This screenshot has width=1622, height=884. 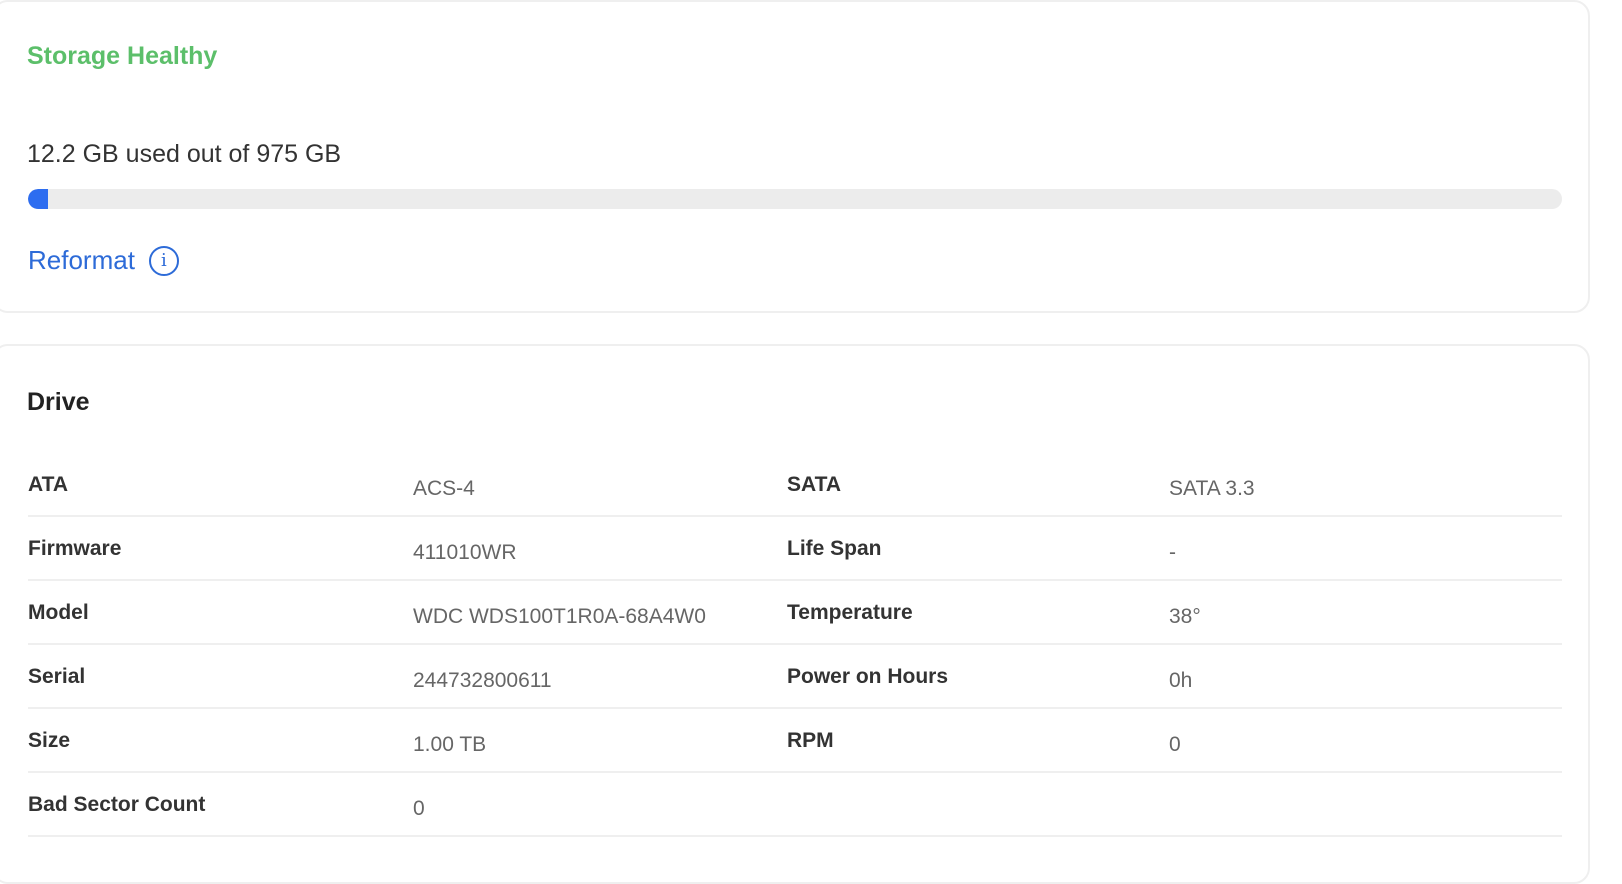 What do you see at coordinates (868, 676) in the screenshot?
I see `field-label: Power on Hours` at bounding box center [868, 676].